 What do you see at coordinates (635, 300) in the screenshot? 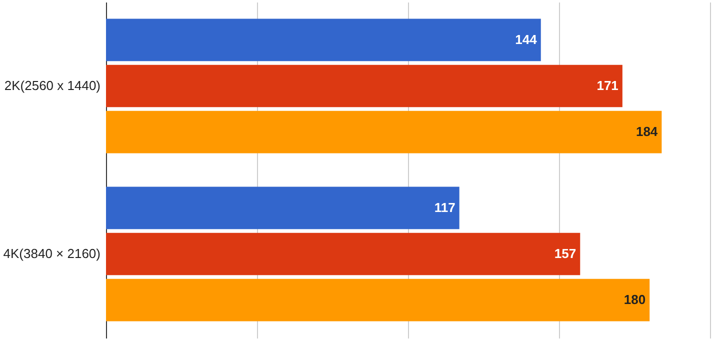
I see `data-label: 180` at bounding box center [635, 300].